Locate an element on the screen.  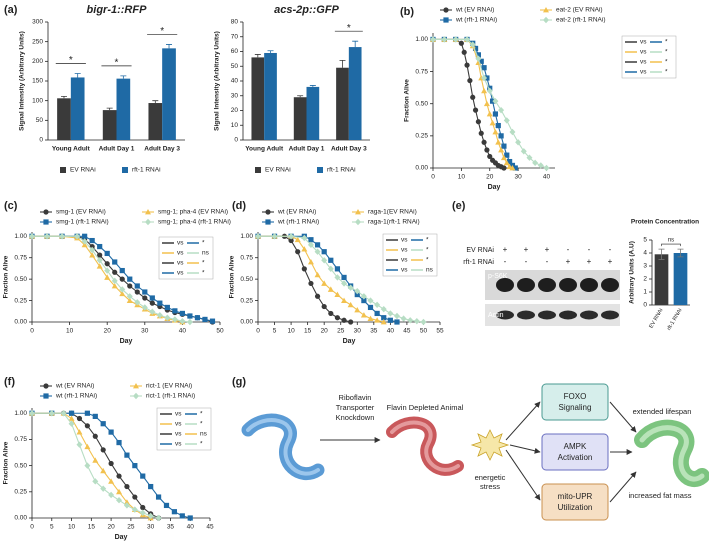
x-tick-label: 45 is located at coordinates (407, 331).